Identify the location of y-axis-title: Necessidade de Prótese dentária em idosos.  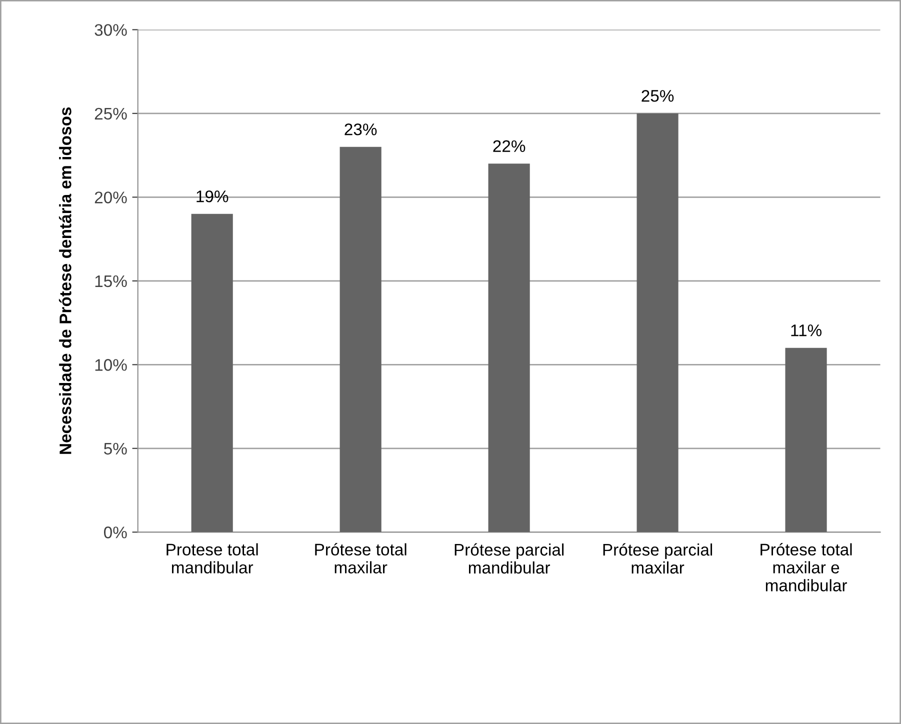
(65, 280).